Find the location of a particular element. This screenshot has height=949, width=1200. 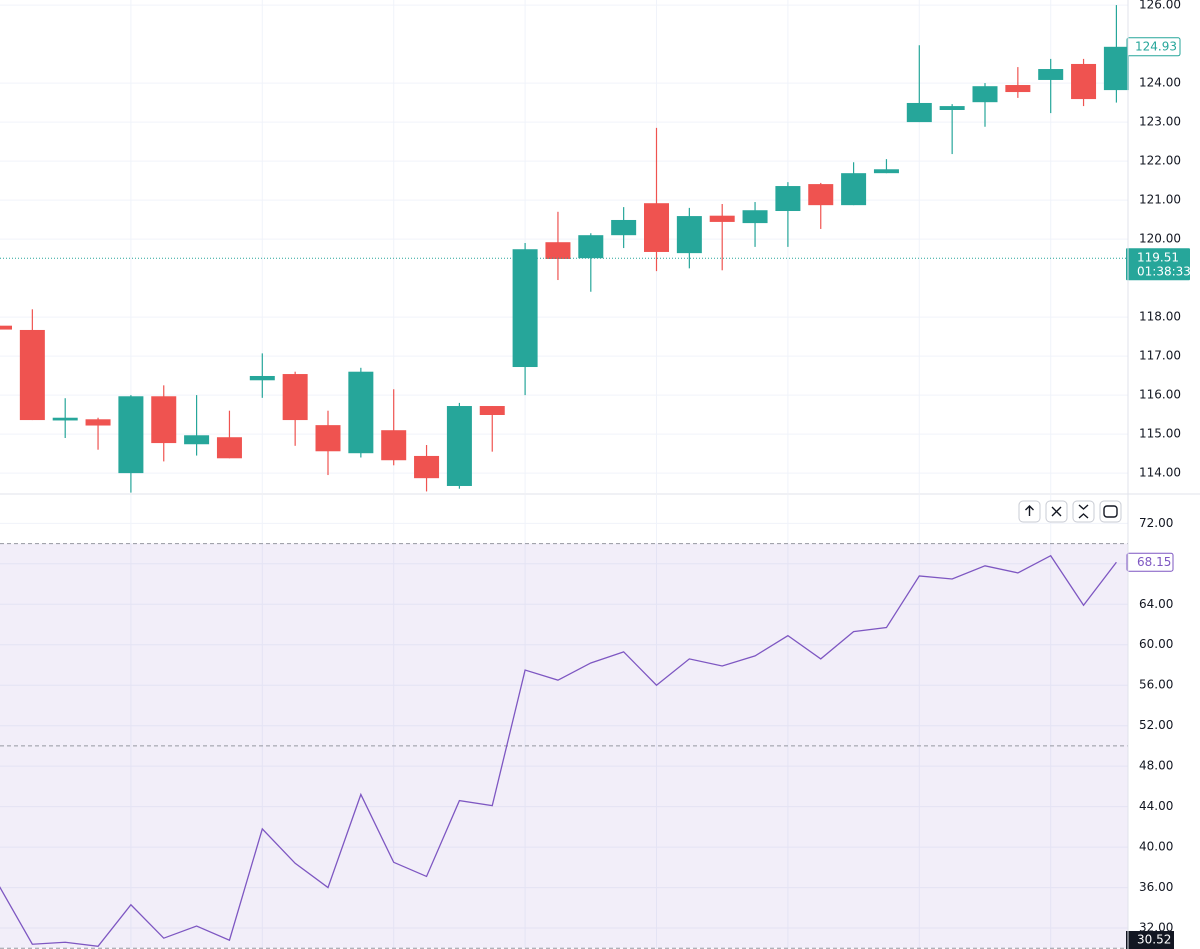

y-tick-label: 121.00 is located at coordinates (1160, 200).